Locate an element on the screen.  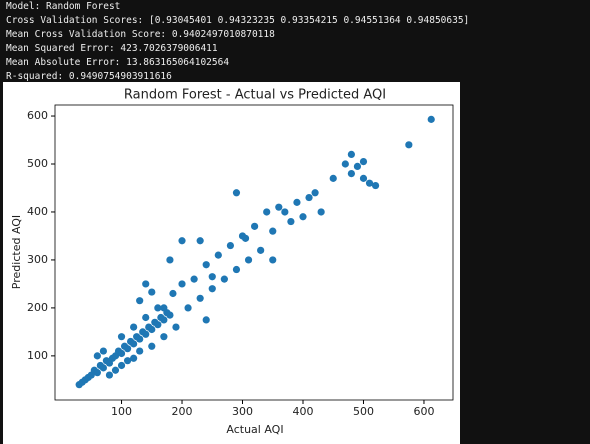
y-tick-label: 200 is located at coordinates (37, 307).